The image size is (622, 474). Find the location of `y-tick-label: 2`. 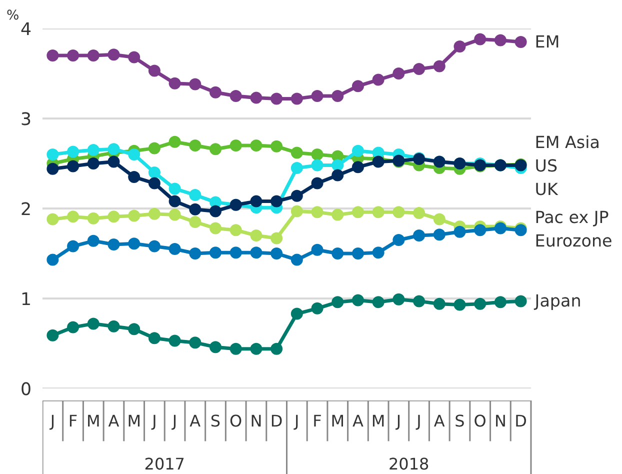

y-tick-label: 2 is located at coordinates (26, 210).